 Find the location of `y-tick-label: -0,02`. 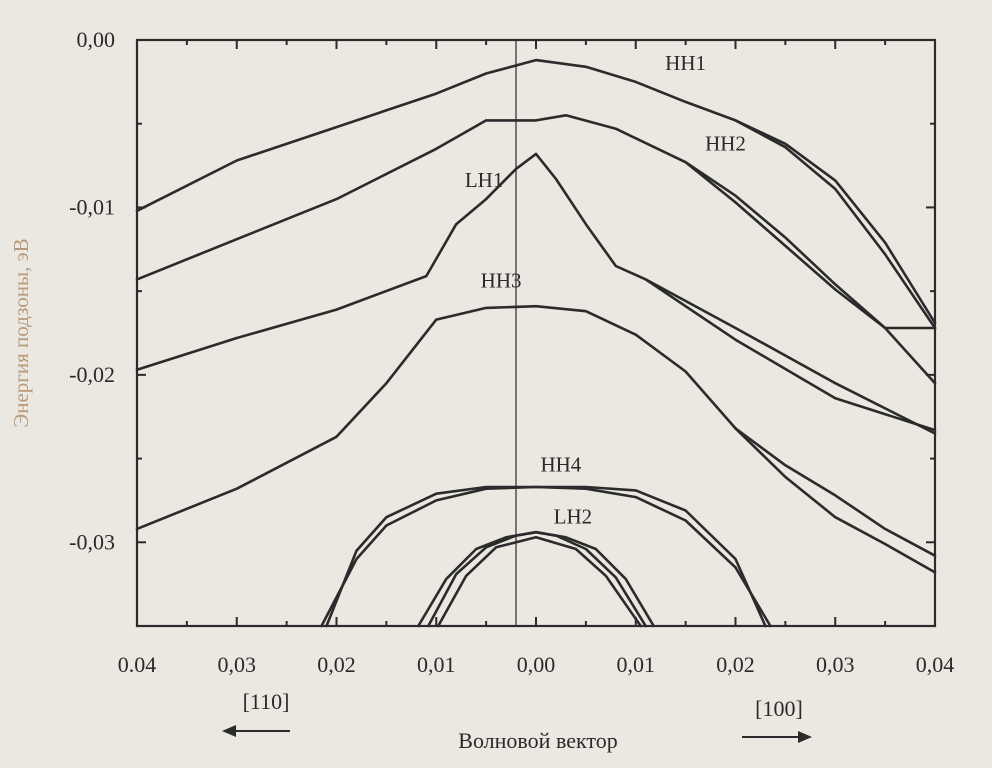

y-tick-label: -0,02 is located at coordinates (92, 374).